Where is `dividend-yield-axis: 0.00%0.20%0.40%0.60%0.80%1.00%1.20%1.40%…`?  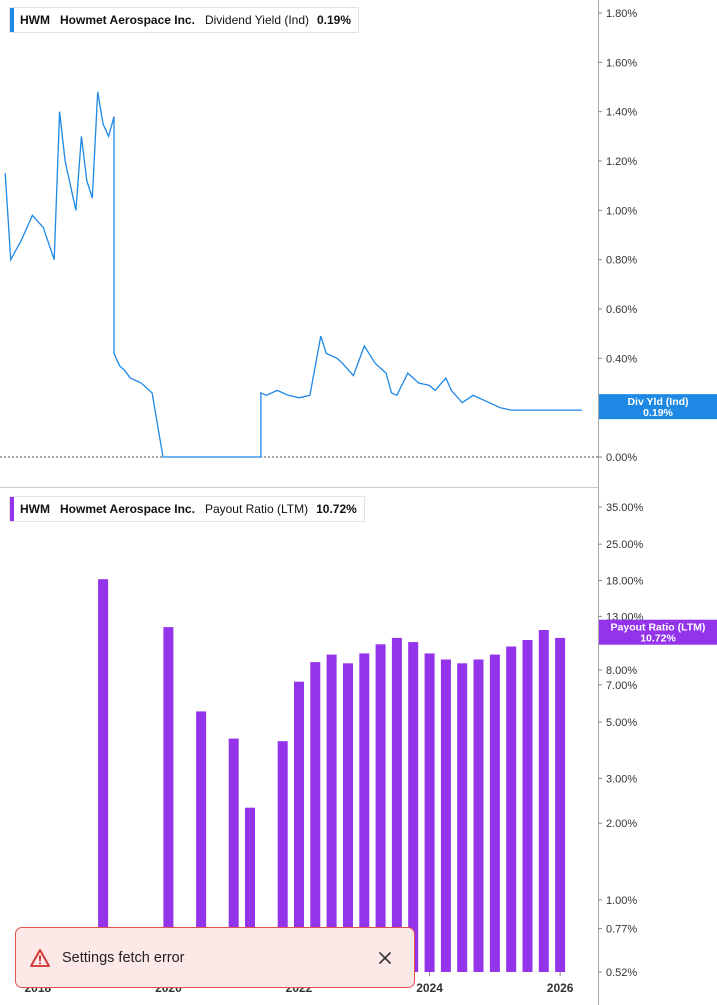
dividend-yield-axis: 0.00%0.20%0.40%0.60%0.80%1.00%1.20%1.40%… is located at coordinates (617, 236).